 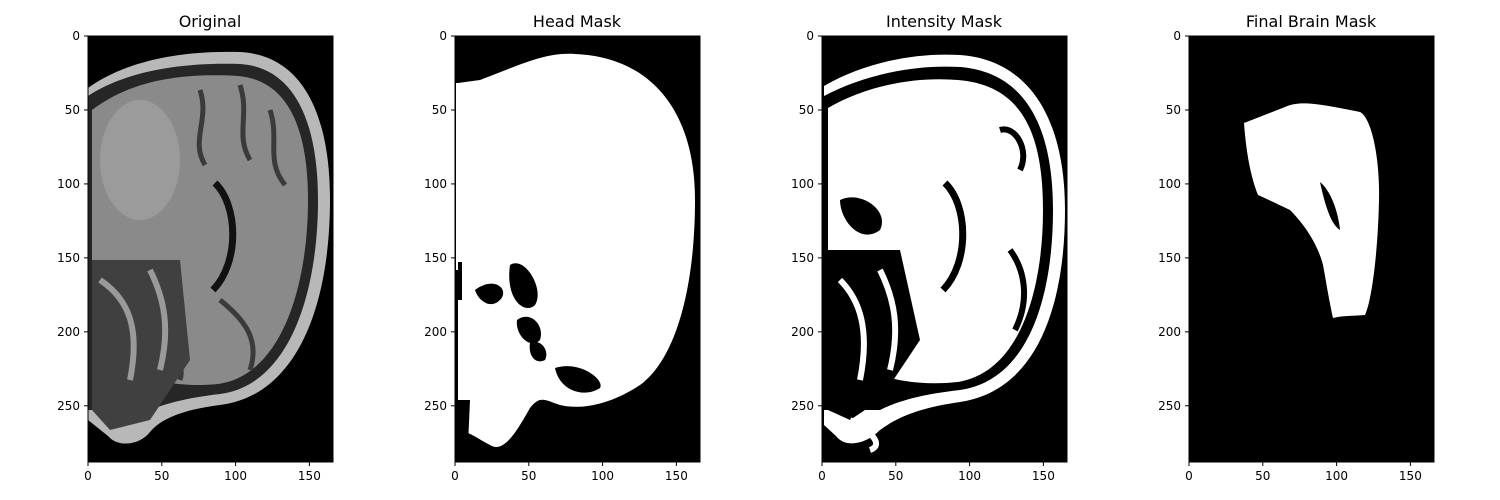 What do you see at coordinates (210, 21) in the screenshot?
I see `panel-title: Original` at bounding box center [210, 21].